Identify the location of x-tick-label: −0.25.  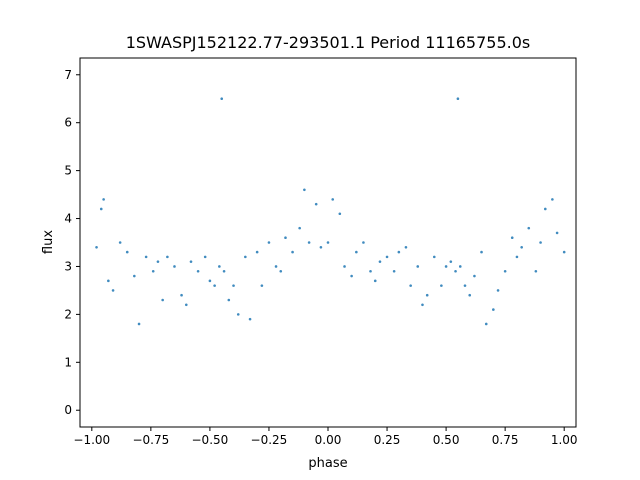
(269, 440).